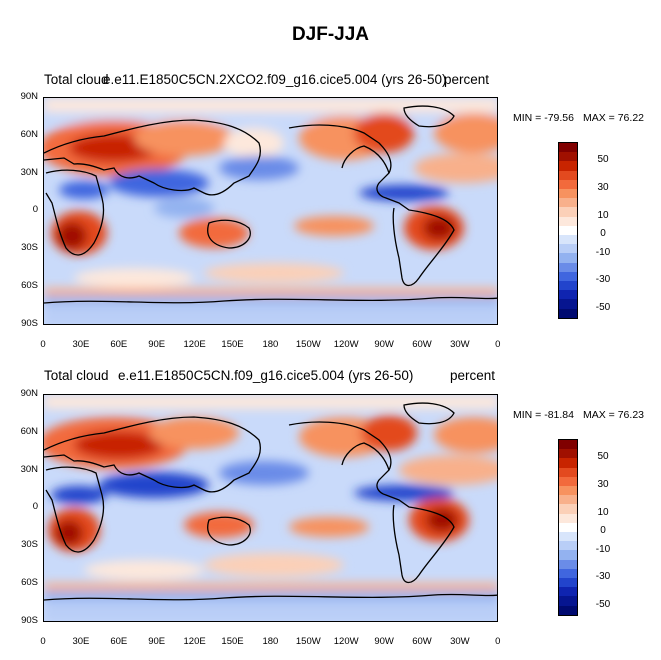  What do you see at coordinates (543, 415) in the screenshot?
I see `min-value: MIN = -81.84` at bounding box center [543, 415].